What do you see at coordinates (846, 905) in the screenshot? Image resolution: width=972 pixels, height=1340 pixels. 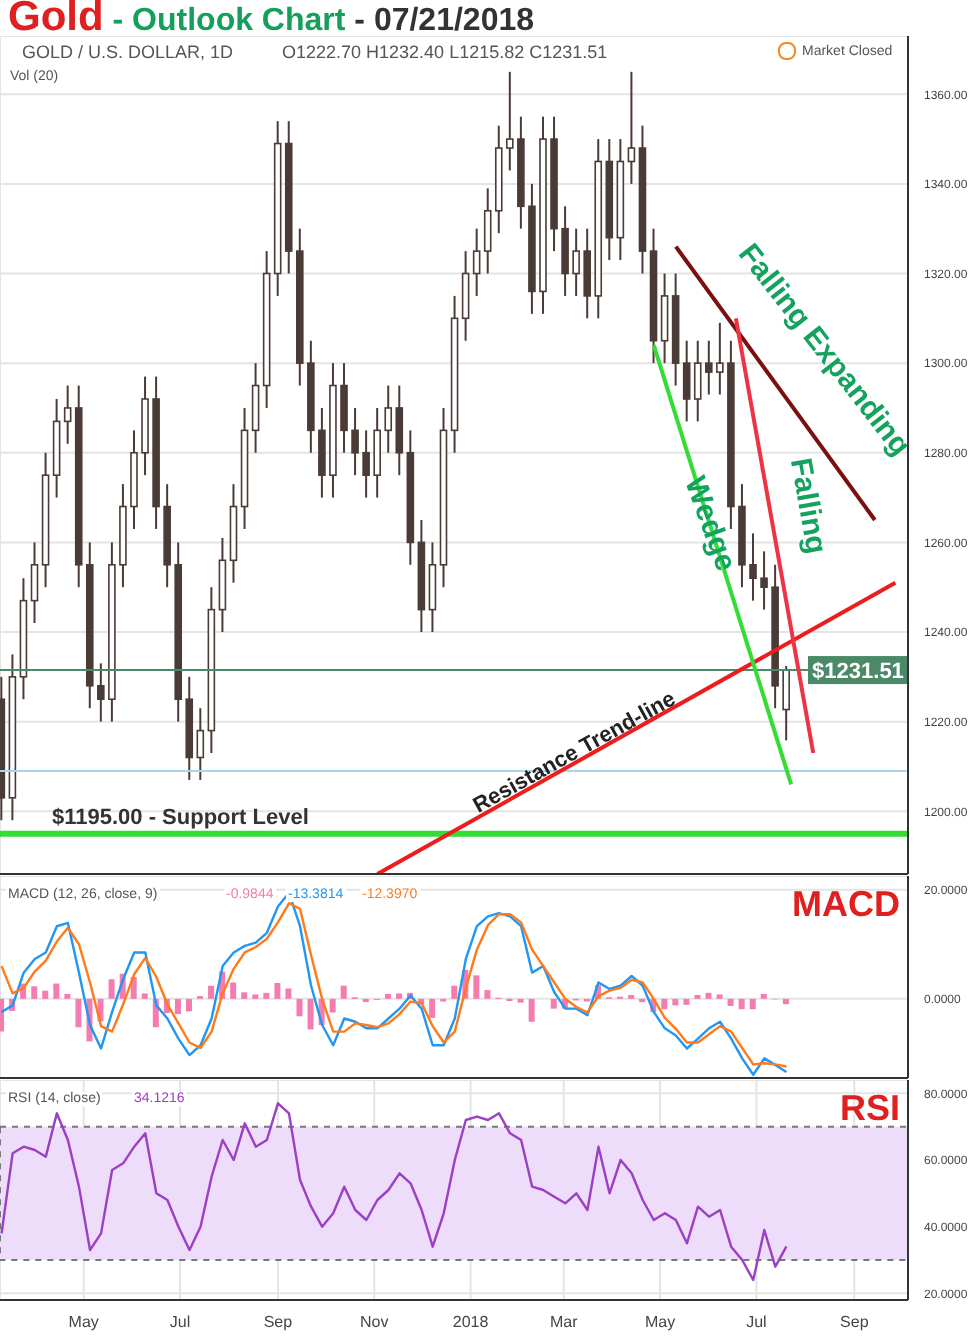 I see `chart-title: MACD` at bounding box center [846, 905].